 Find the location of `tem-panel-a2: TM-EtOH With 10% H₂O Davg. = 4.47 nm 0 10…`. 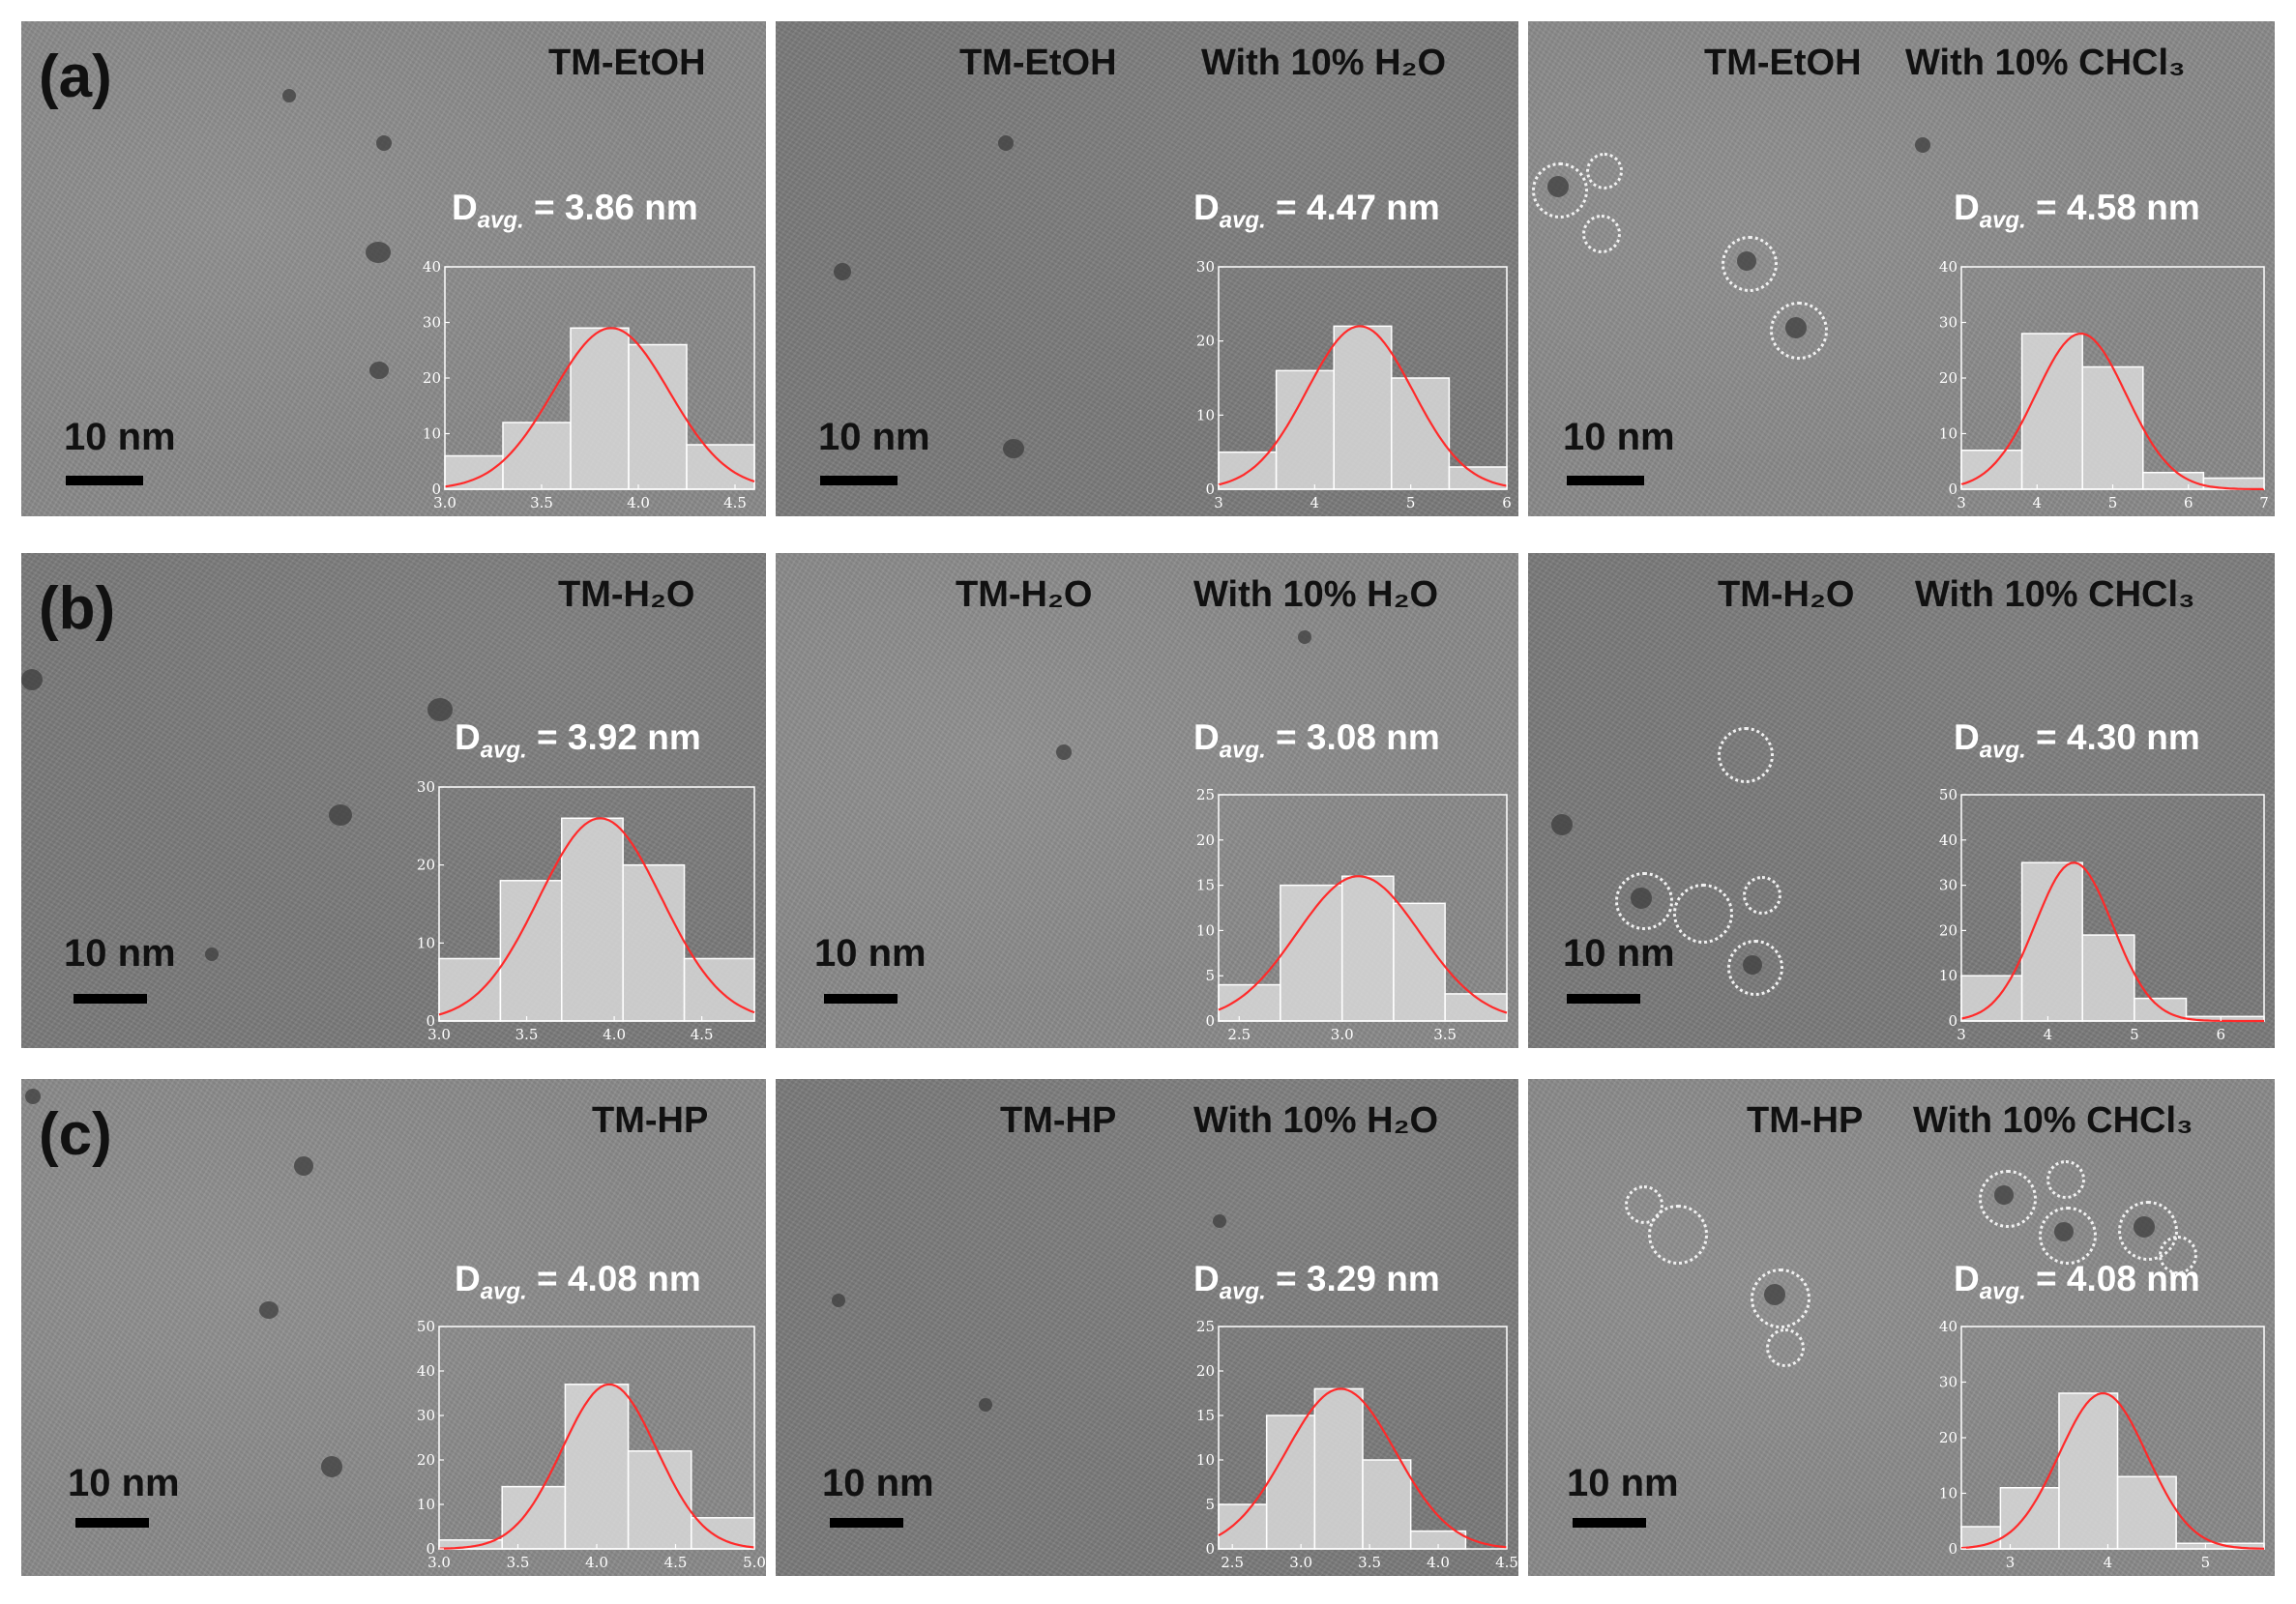

tem-panel-a2: TM-EtOH With 10% H₂O Davg. = 4.47 nm 0 10… is located at coordinates (1147, 268).